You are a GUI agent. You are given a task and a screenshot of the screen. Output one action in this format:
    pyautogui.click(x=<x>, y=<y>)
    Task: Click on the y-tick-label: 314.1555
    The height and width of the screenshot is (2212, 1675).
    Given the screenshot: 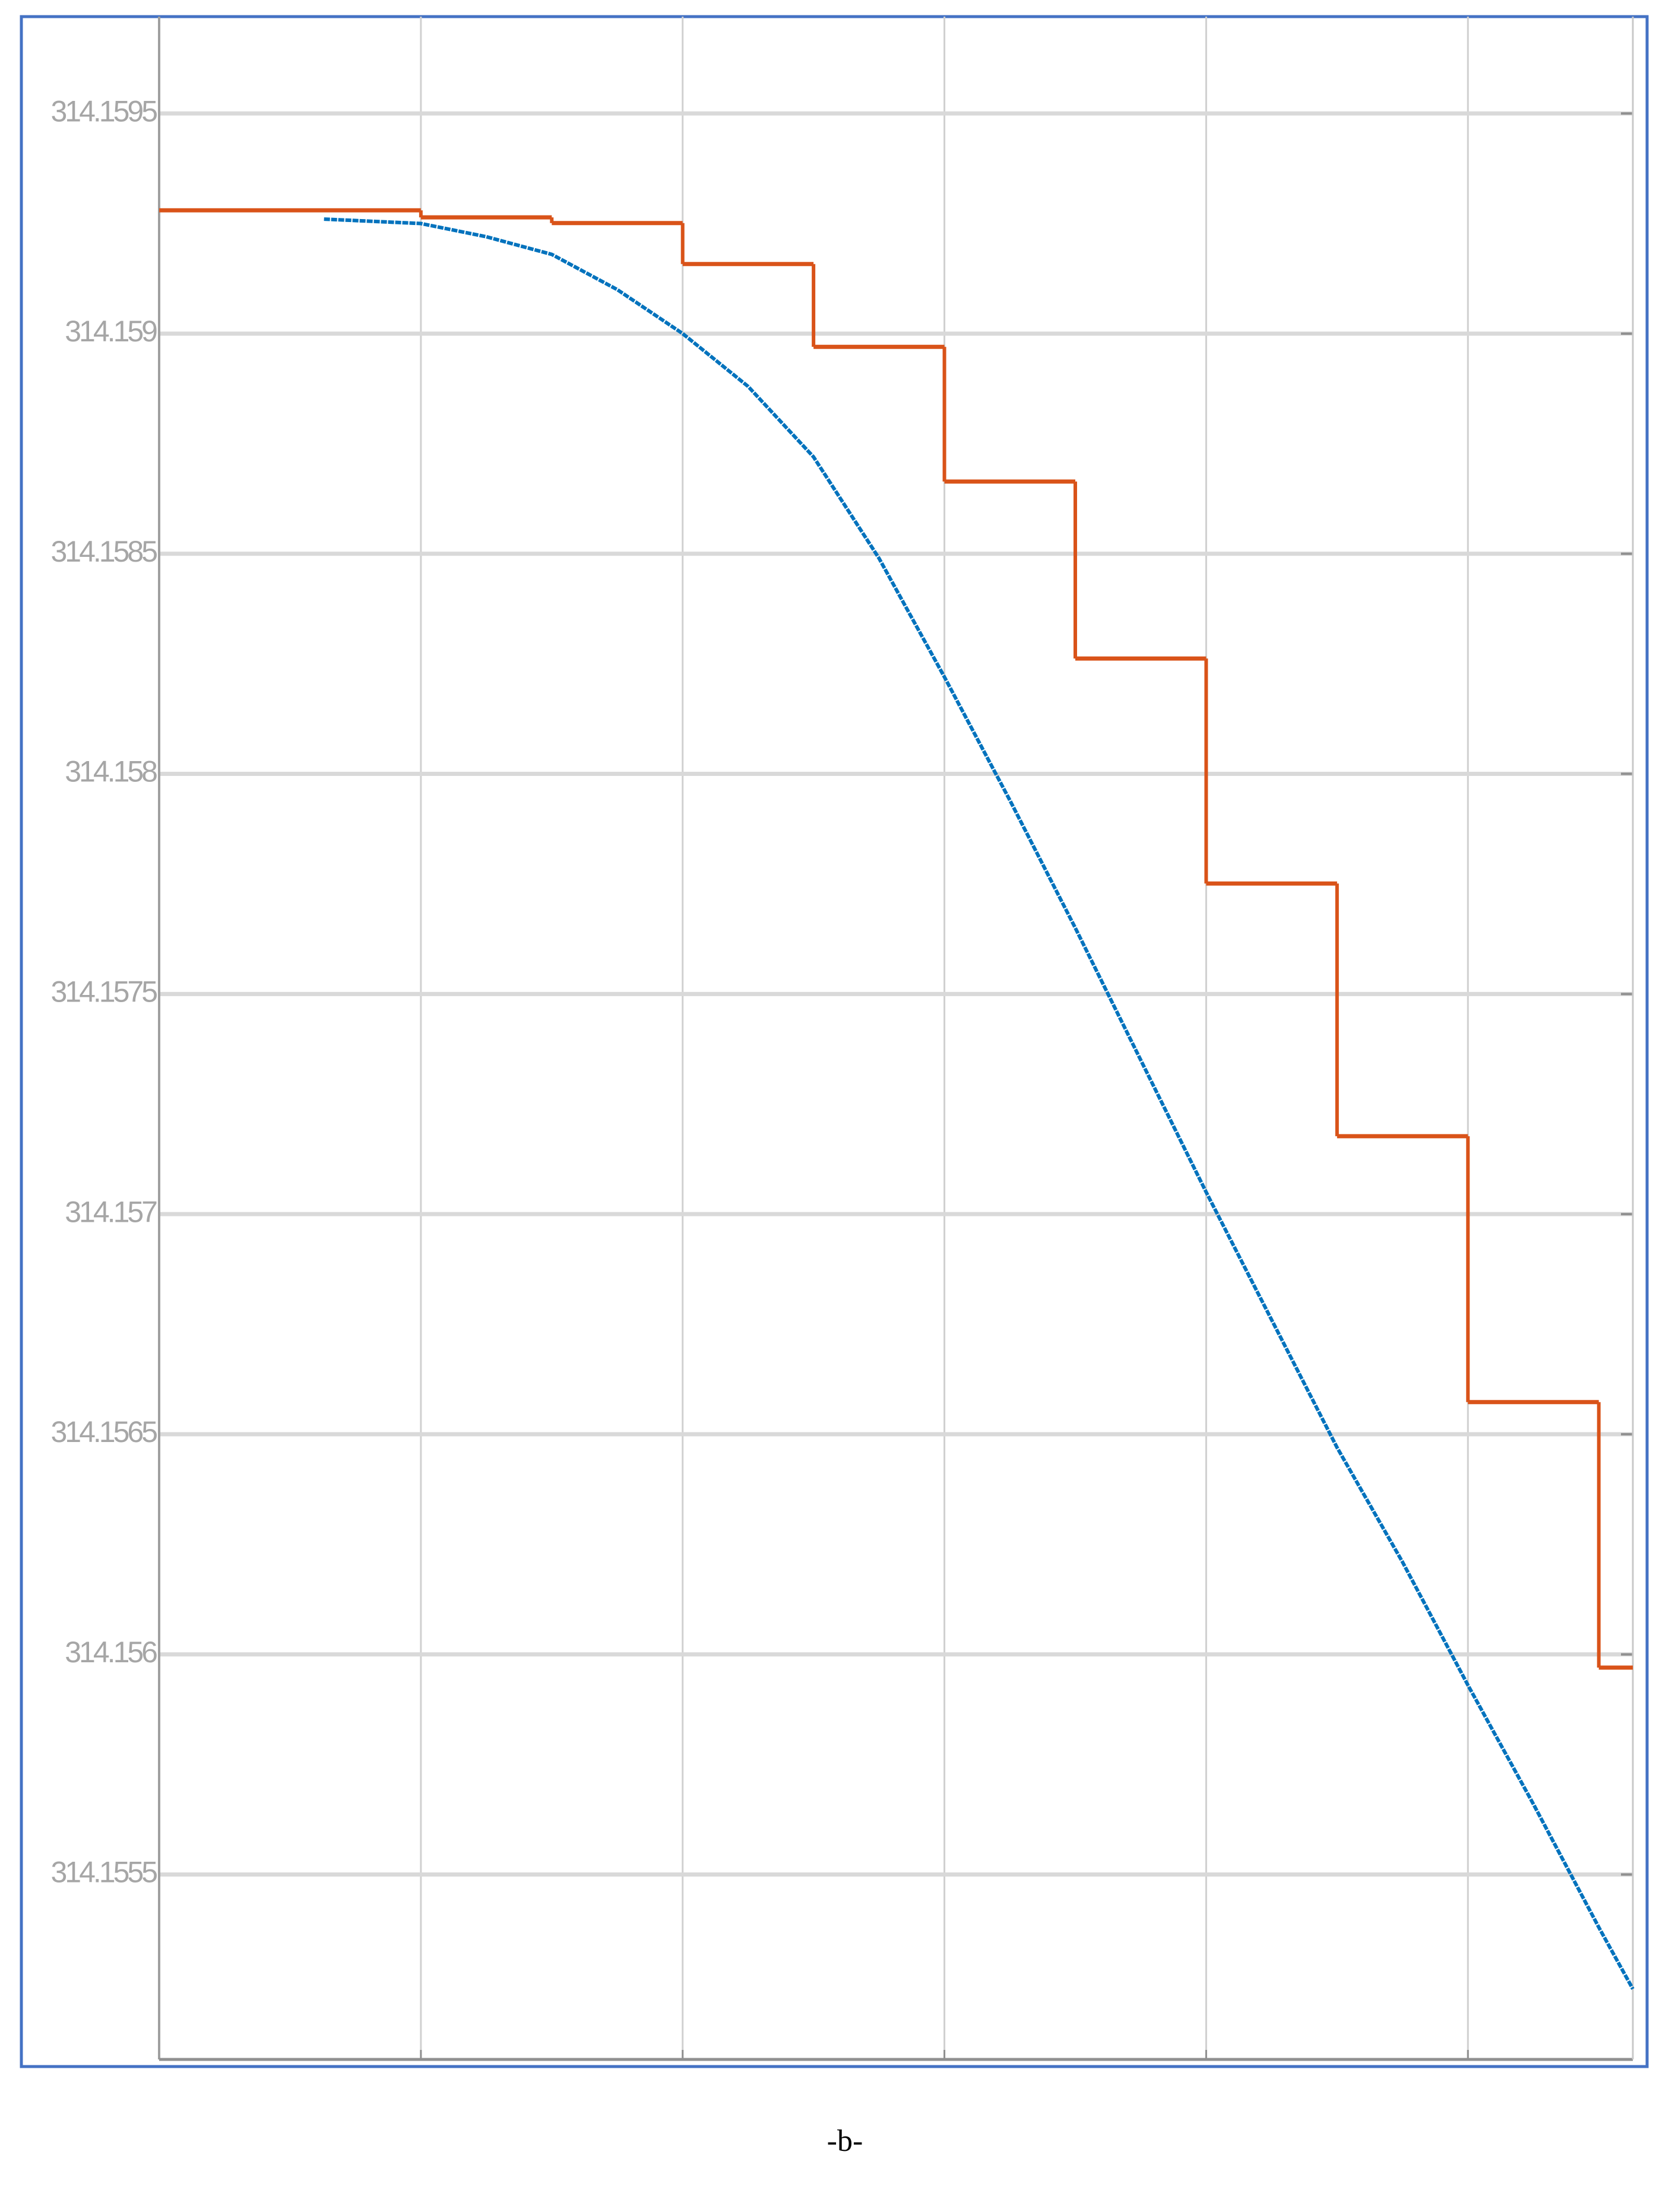 What is the action you would take?
    pyautogui.click(x=103, y=1872)
    